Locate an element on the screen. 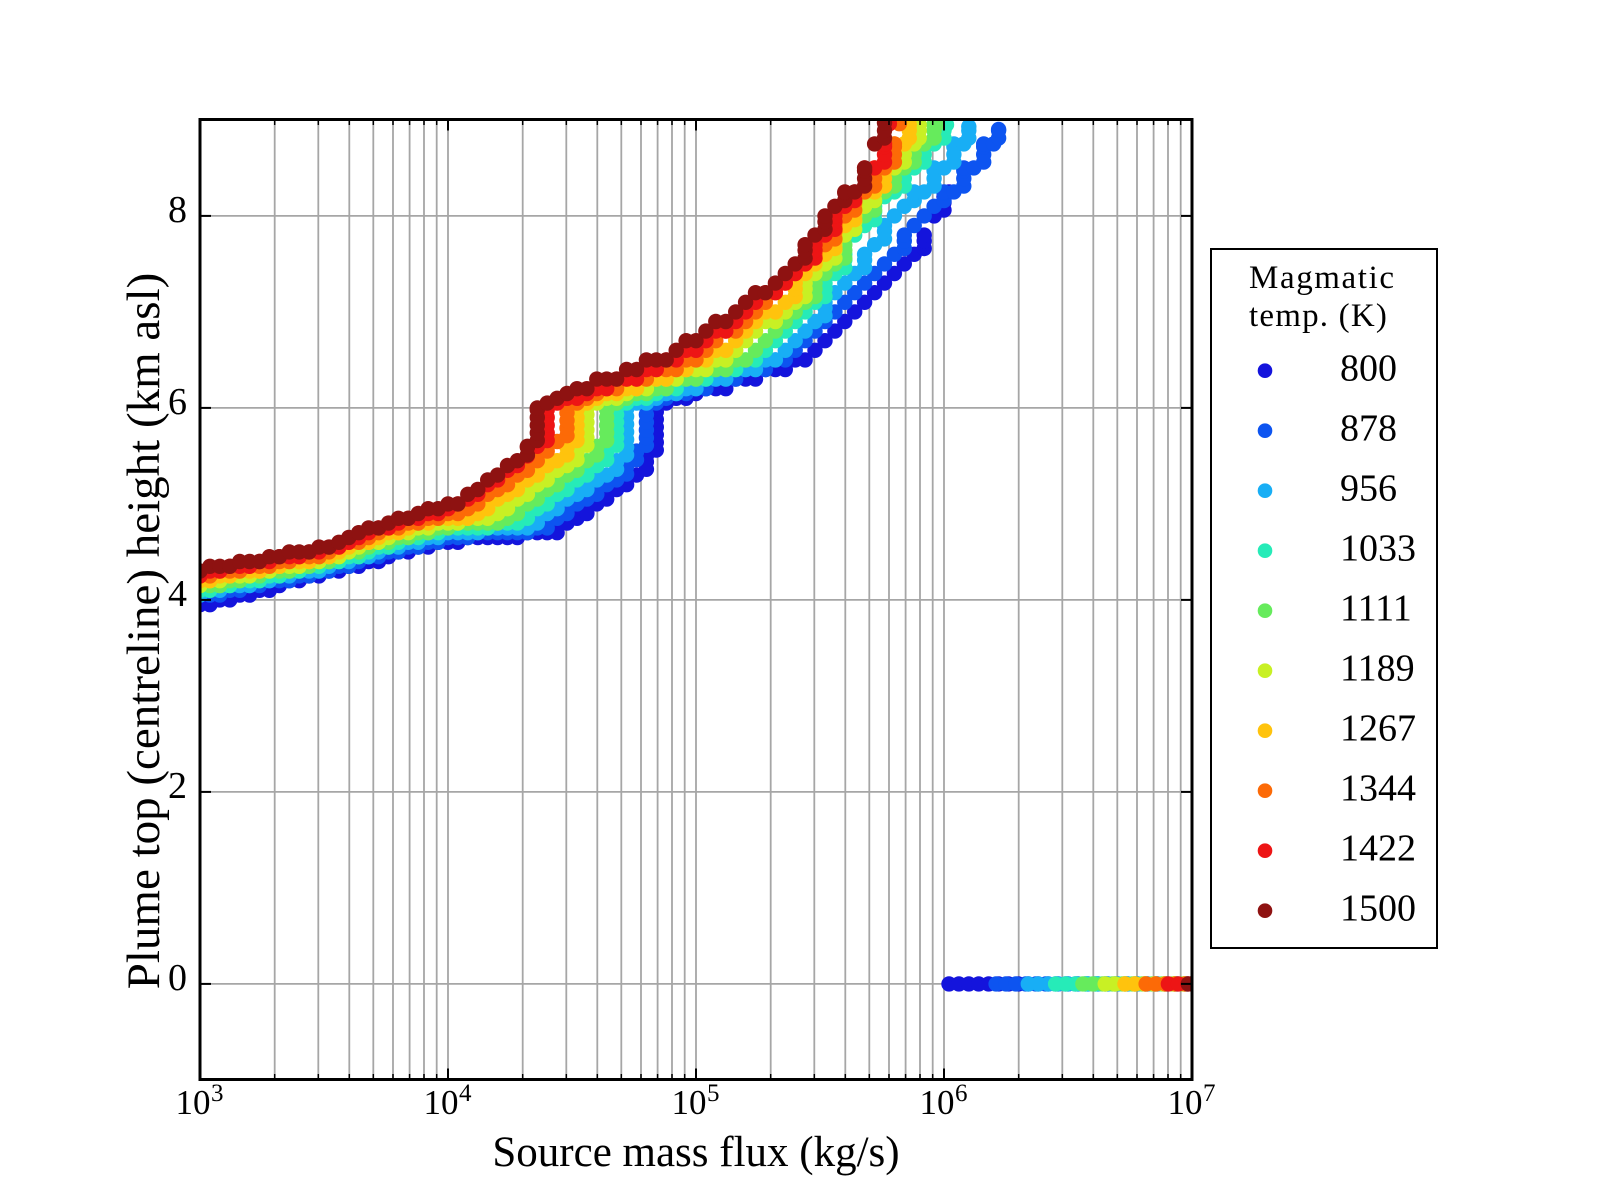 The height and width of the screenshot is (1200, 1600). svg-text: 956 is located at coordinates (1368, 489).